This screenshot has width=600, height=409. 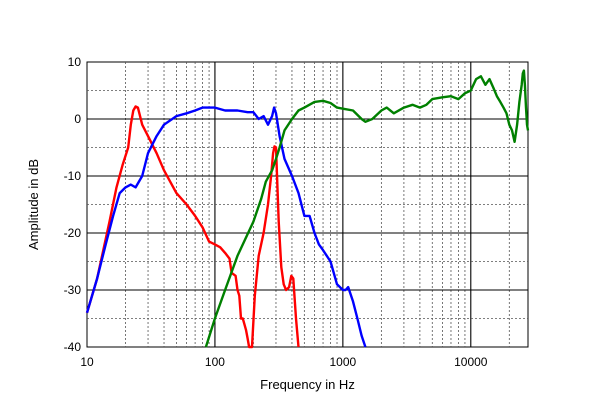 What do you see at coordinates (73, 347) in the screenshot?
I see `y-tick-label: -40` at bounding box center [73, 347].